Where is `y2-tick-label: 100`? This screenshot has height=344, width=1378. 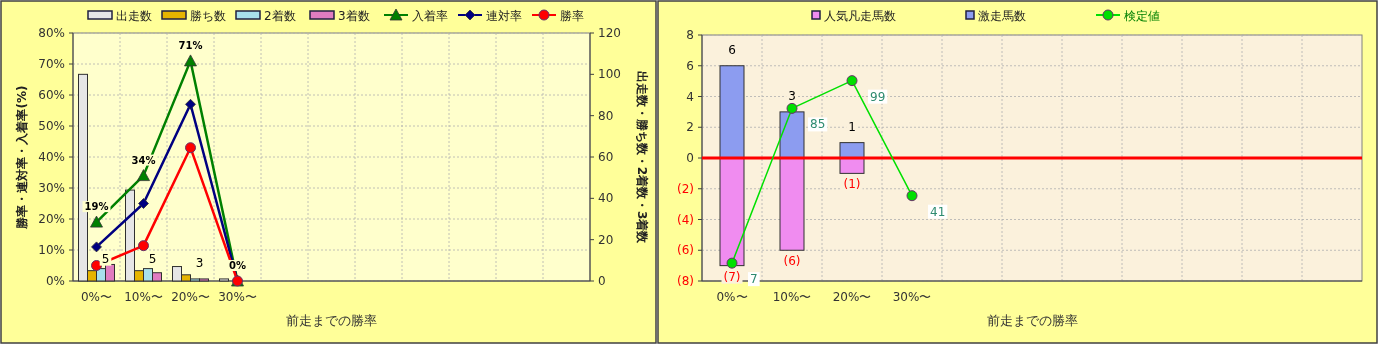
y2-tick-label: 100 is located at coordinates (609, 74).